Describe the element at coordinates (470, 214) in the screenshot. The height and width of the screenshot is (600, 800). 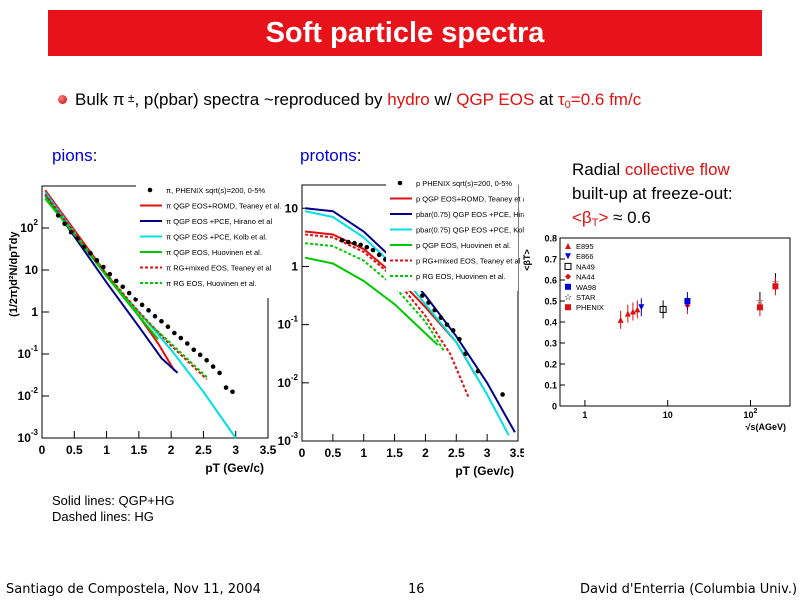
I see `legend-entry: pbar(0.75) QGP EOS +PCE, Hirano et al.` at that location.